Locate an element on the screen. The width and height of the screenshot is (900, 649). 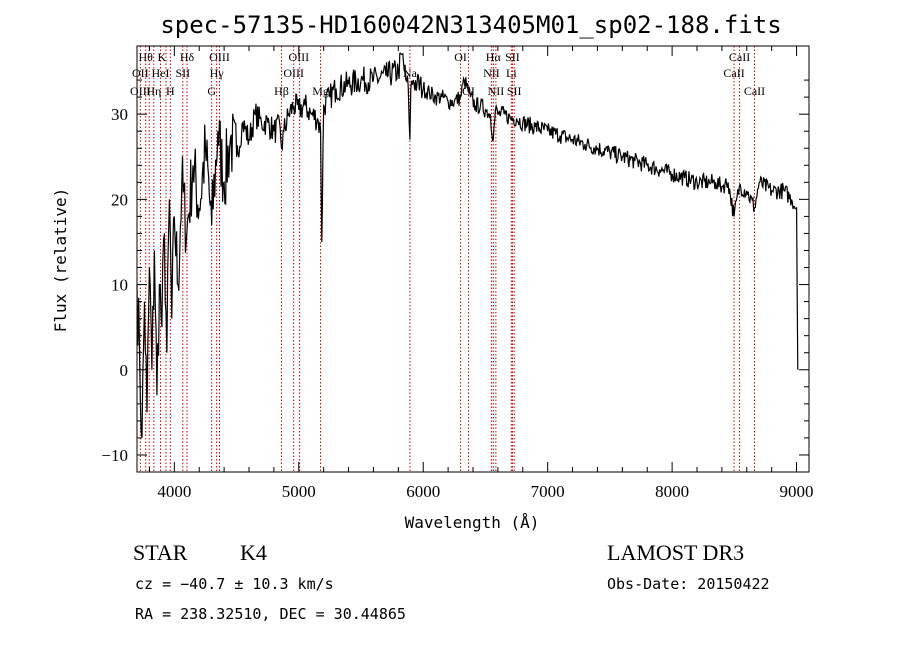
line-label: Hβ is located at coordinates (281, 91).